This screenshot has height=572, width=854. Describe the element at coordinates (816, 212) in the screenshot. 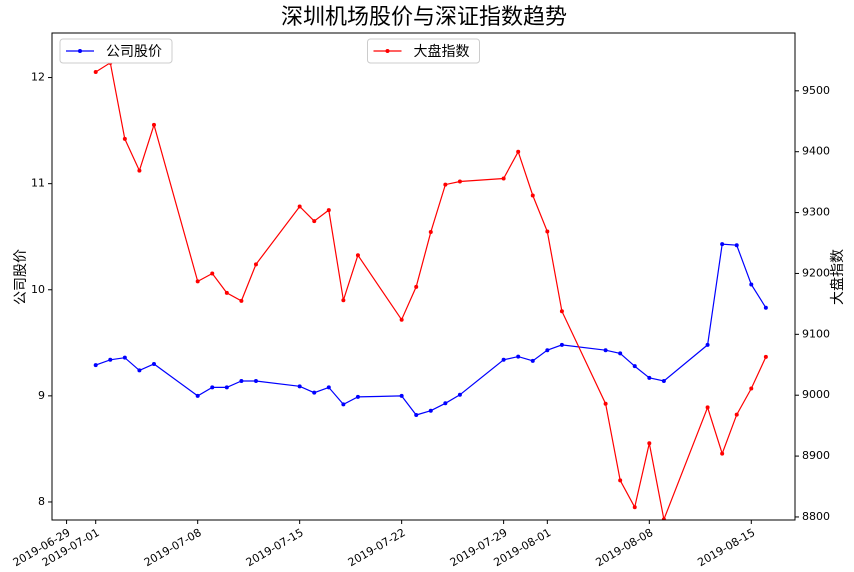

I see `y2-tick-label: 9300` at that location.